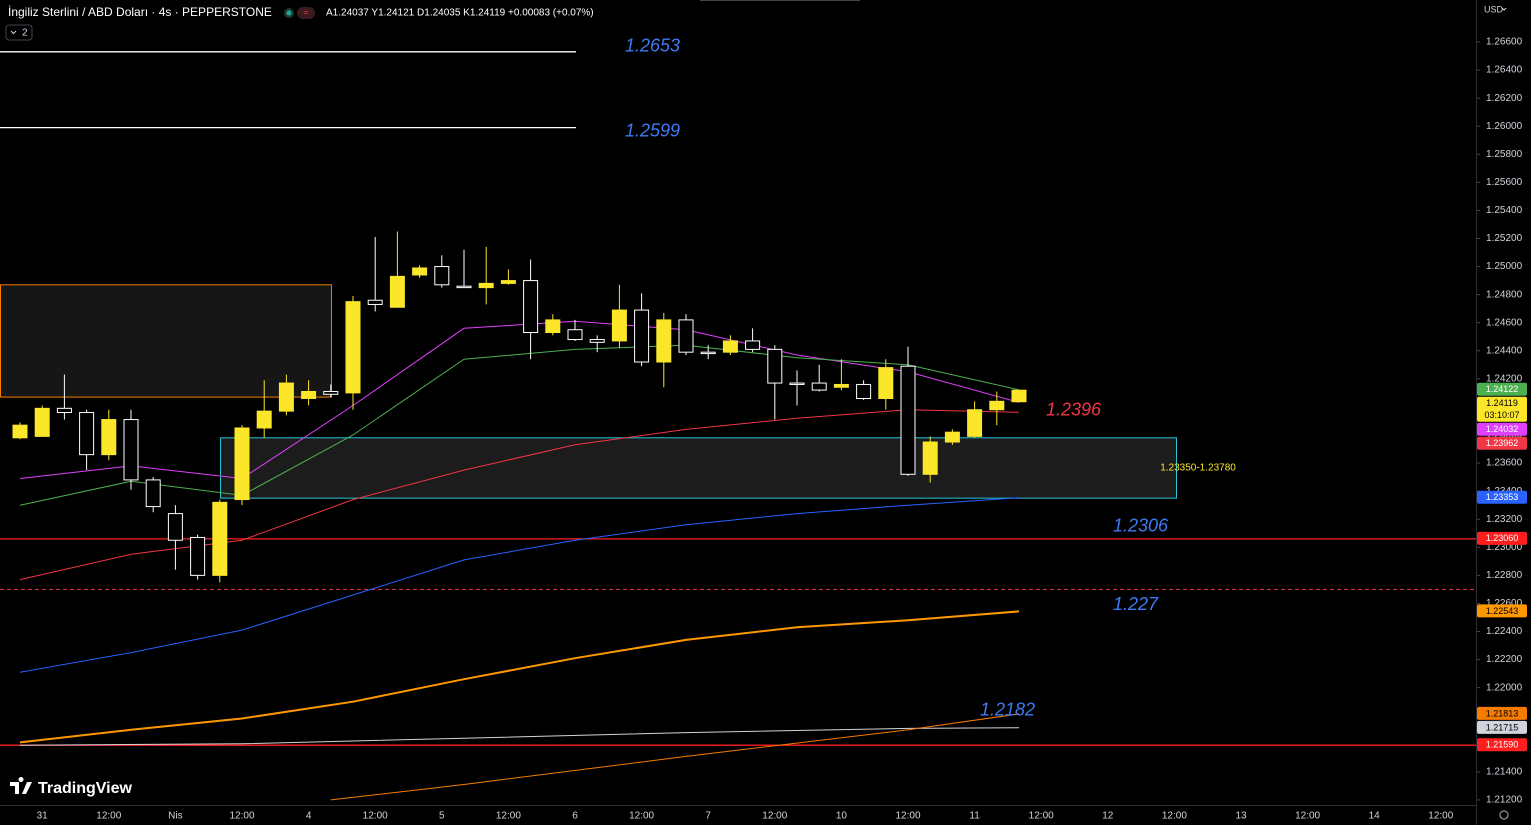 The height and width of the screenshot is (825, 1531). Describe the element at coordinates (25, 33) in the screenshot. I see `indicator-count: 2` at that location.